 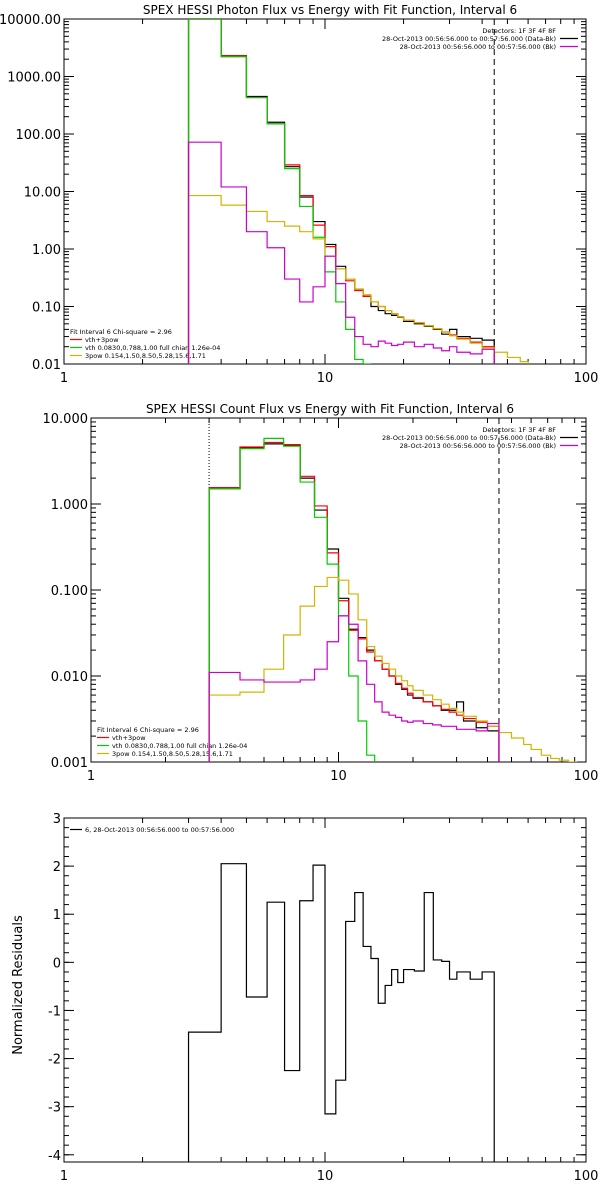 I want to click on y-tick-label: -2, so click(x=54, y=1060).